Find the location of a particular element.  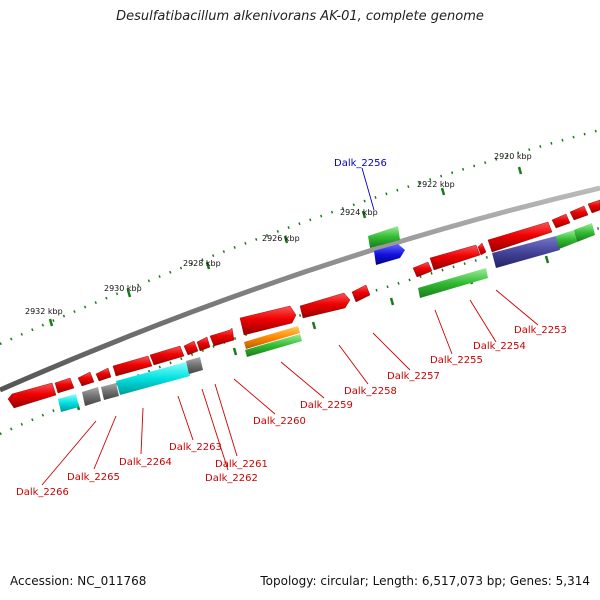

kbp-label-2920: 2920 kbp is located at coordinates (513, 156).